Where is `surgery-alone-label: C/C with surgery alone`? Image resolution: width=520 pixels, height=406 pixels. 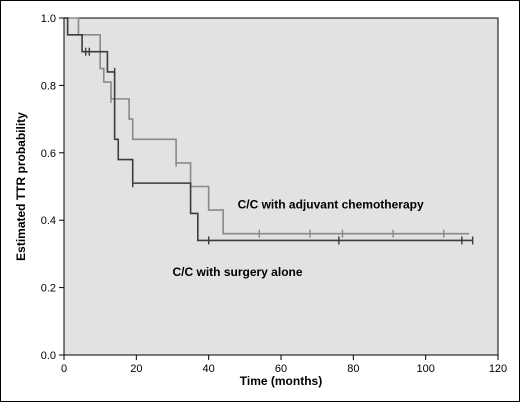
surgery-alone-label: C/C with surgery alone is located at coordinates (238, 272).